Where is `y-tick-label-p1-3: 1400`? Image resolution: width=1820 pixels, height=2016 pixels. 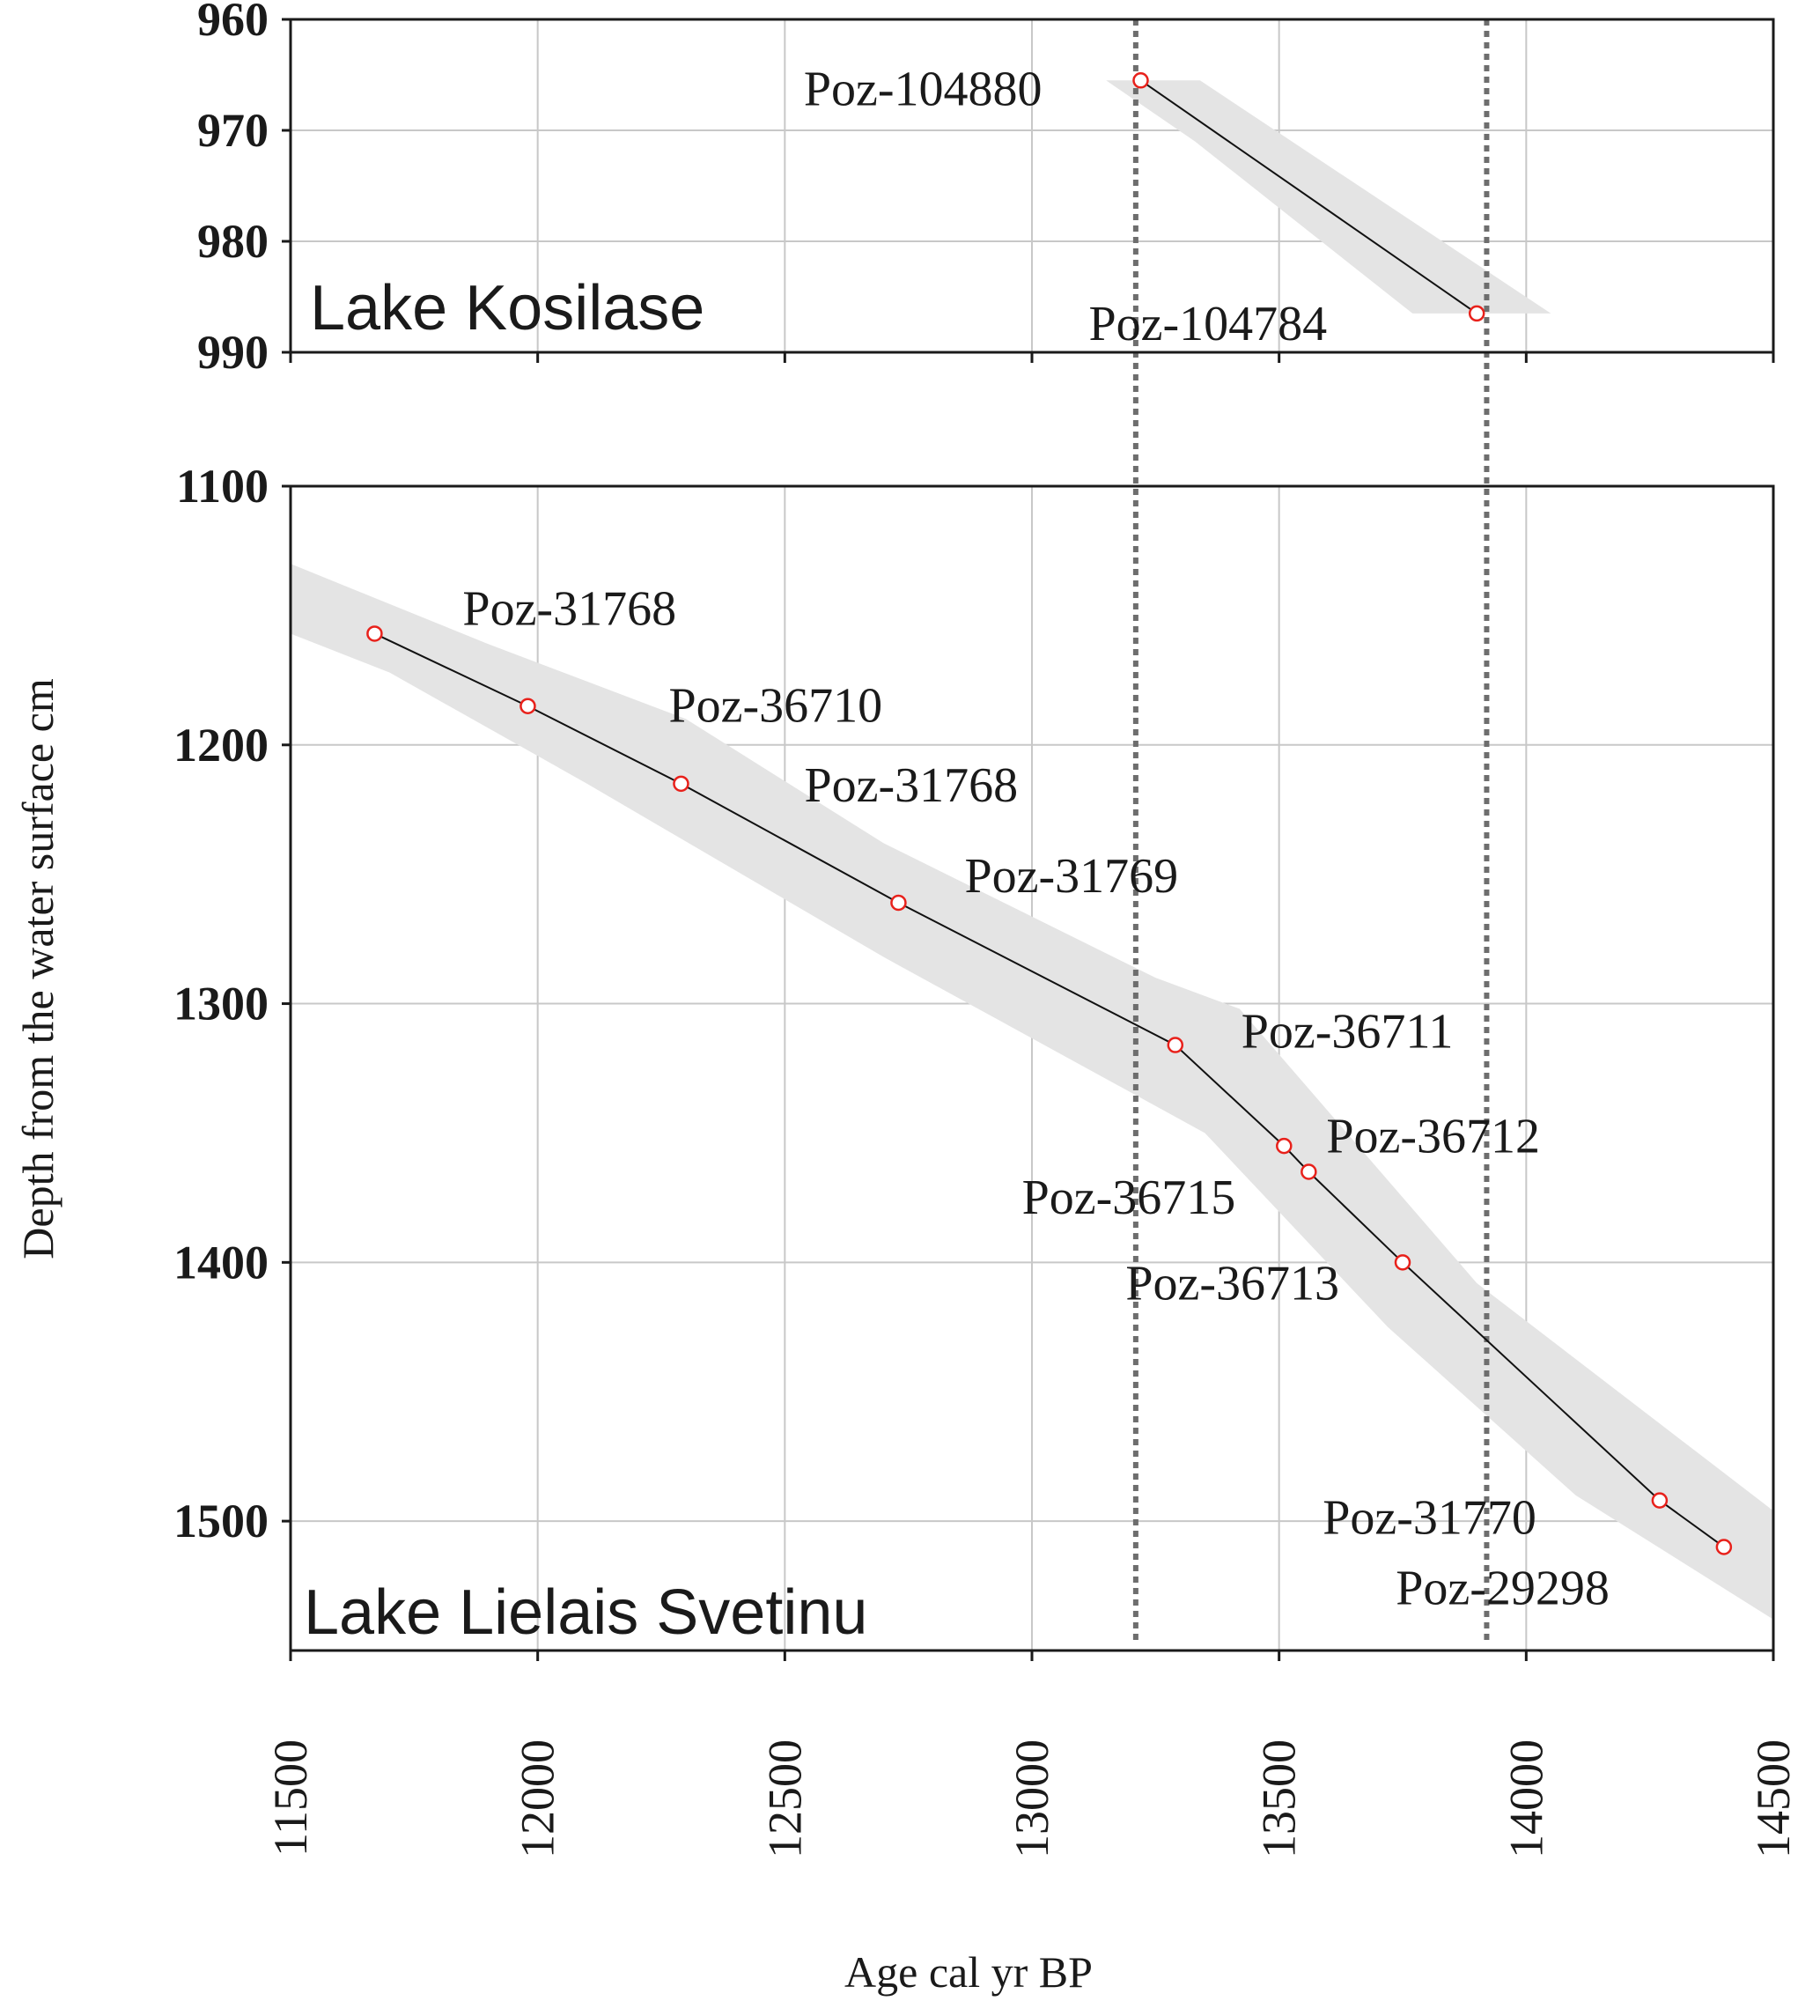 y-tick-label-p1-3: 1400 is located at coordinates (221, 1263).